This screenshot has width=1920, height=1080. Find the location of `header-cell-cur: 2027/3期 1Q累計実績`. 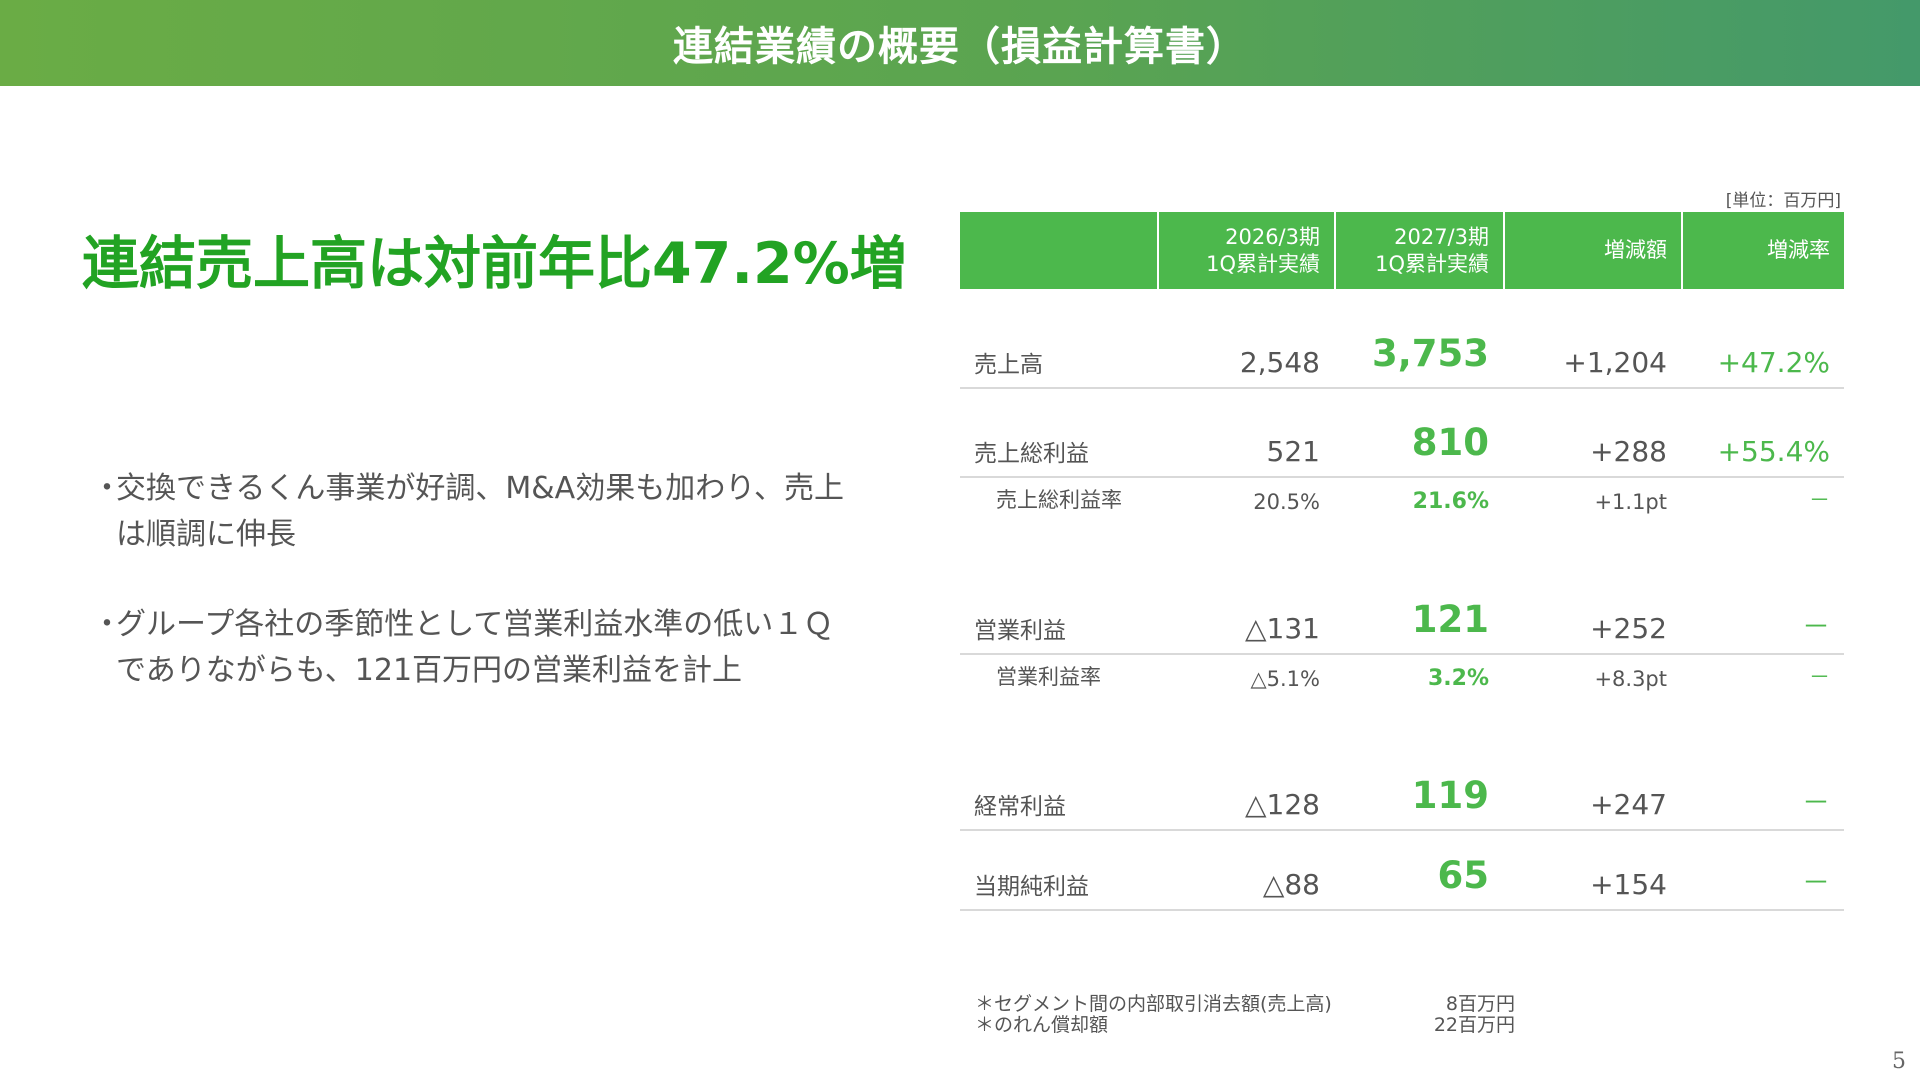

header-cell-cur: 2027/3期 1Q累計実績 is located at coordinates (1418, 250).